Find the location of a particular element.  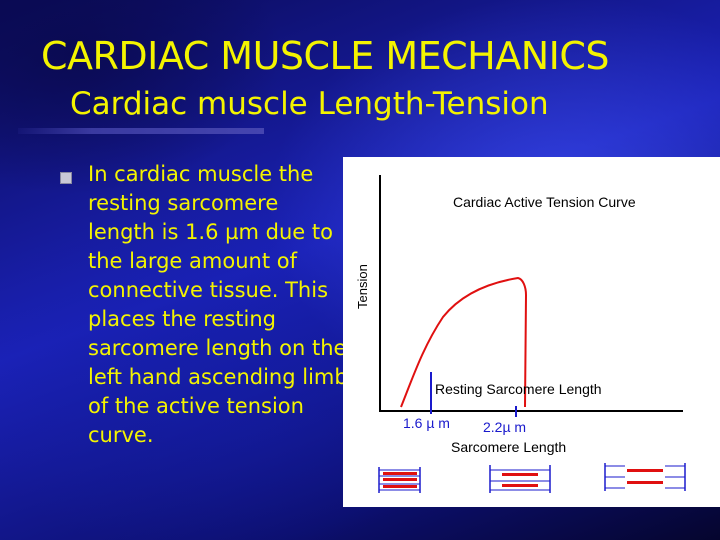

bullet-marker is located at coordinates (66, 178).